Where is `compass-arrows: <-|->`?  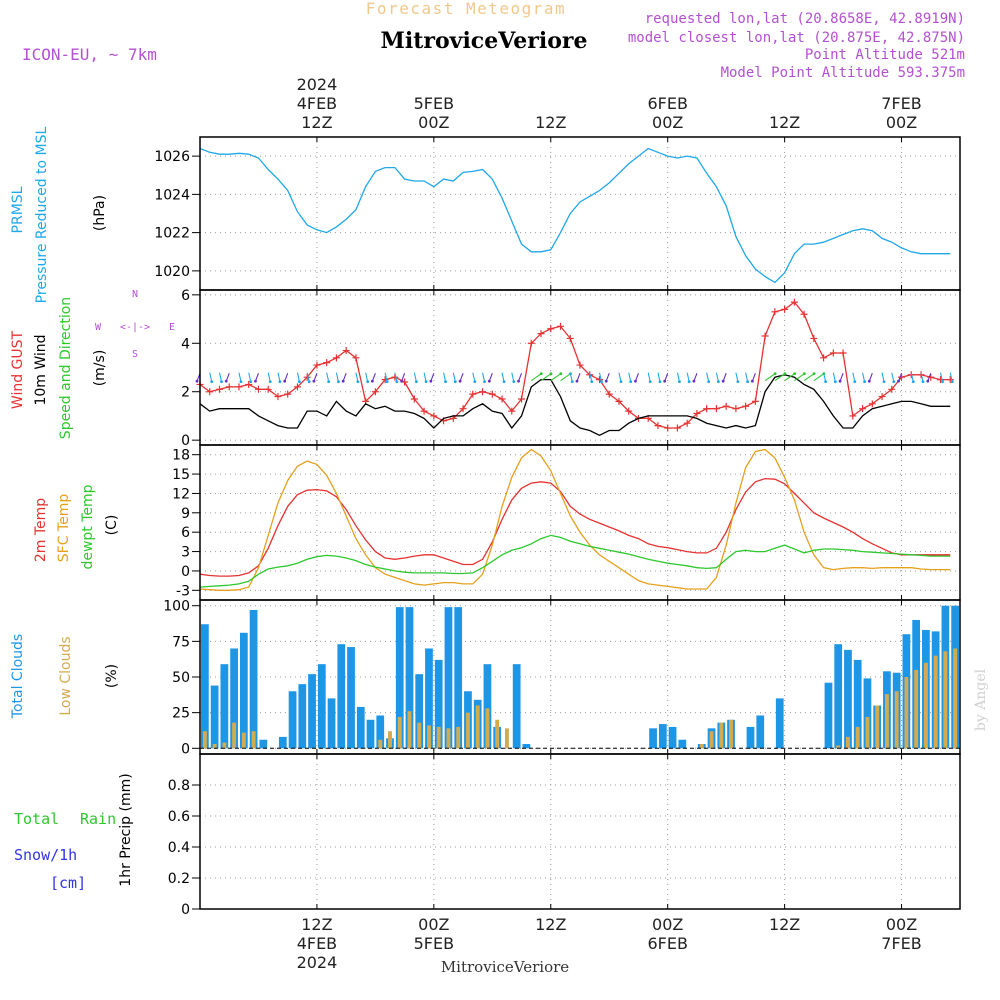 compass-arrows: <-|-> is located at coordinates (135, 327).